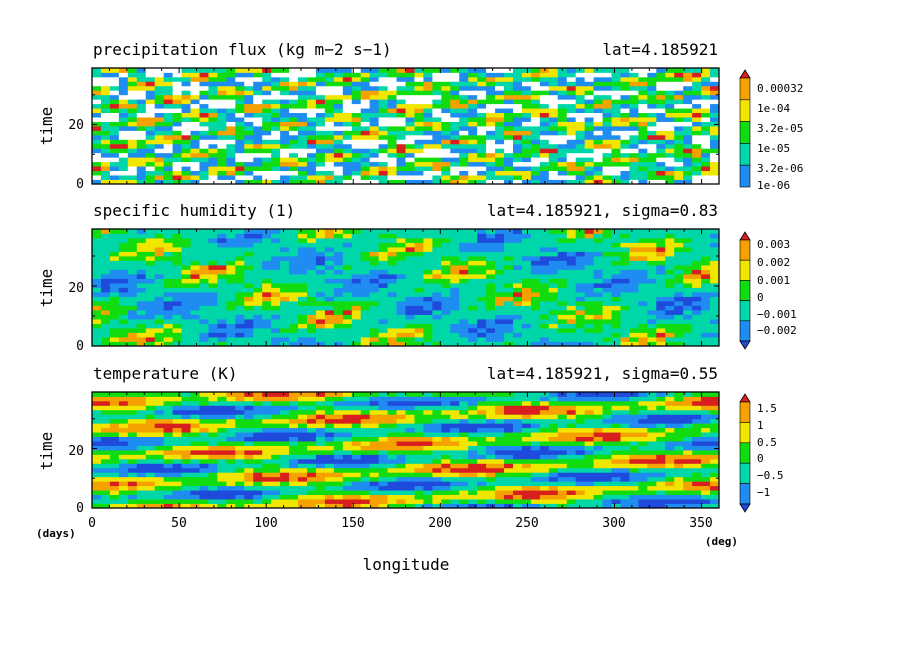 This screenshot has width=904, height=654. What do you see at coordinates (773, 108) in the screenshot?
I see `precip-cb-label-1: 1e-04` at bounding box center [773, 108].